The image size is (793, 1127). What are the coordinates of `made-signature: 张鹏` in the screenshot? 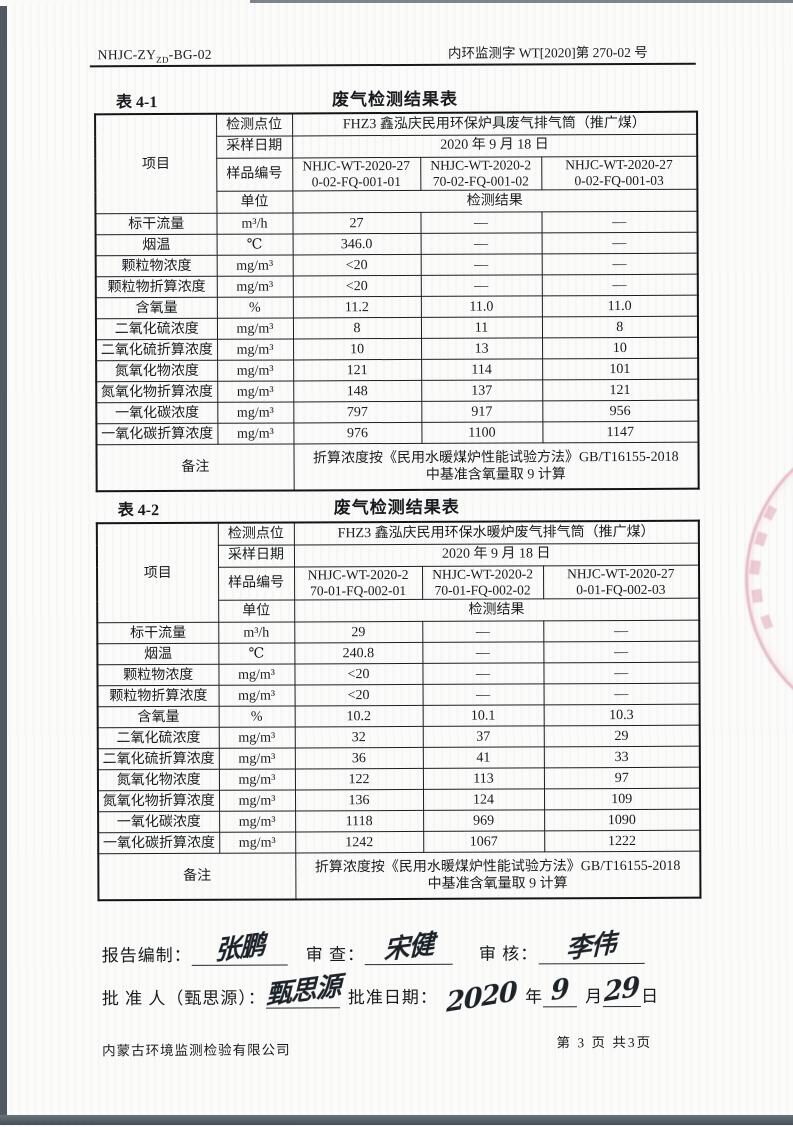 It's located at (240, 951).